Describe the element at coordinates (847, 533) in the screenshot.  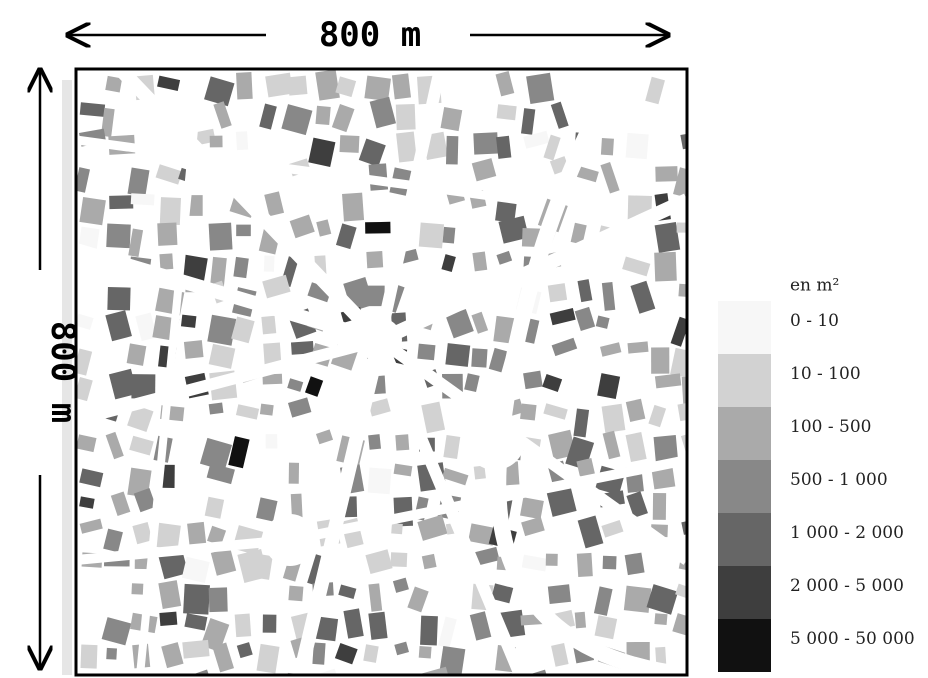
I see `legend-label: 1 000 - 2 000` at that location.